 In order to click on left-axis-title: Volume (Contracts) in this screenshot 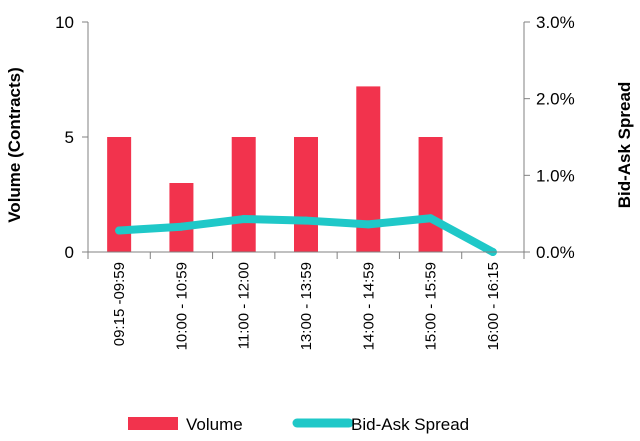, I will do `click(14, 145)`.